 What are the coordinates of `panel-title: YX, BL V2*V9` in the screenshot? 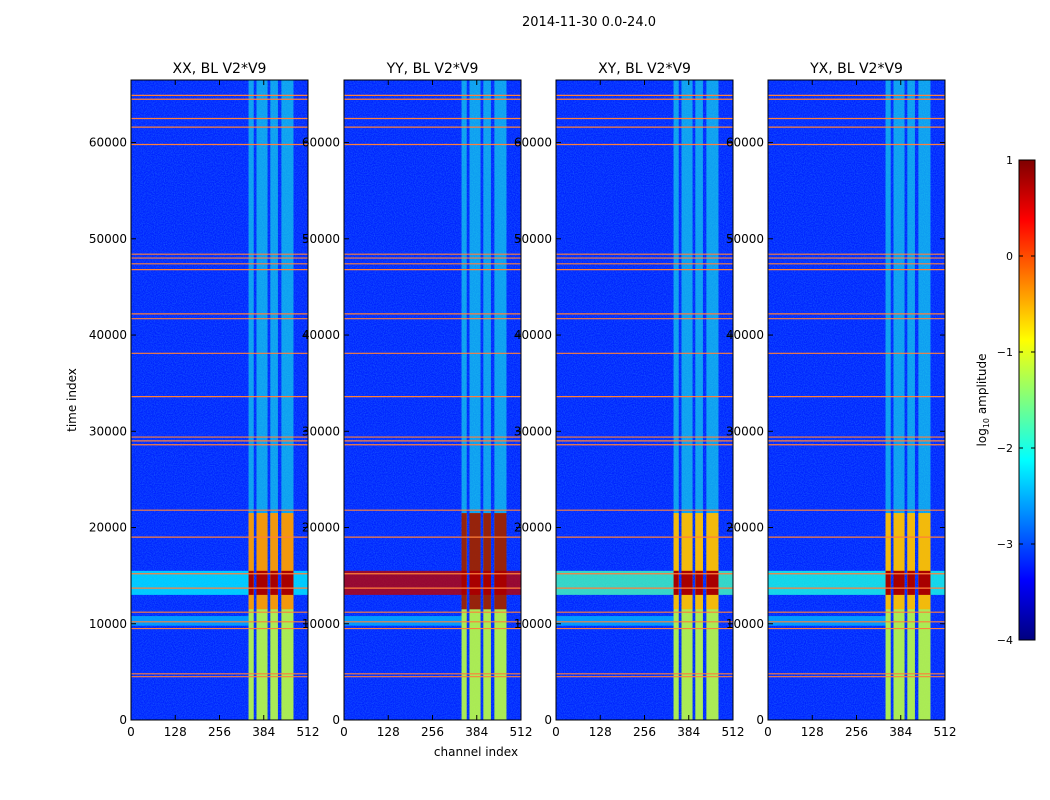 It's located at (856, 69).